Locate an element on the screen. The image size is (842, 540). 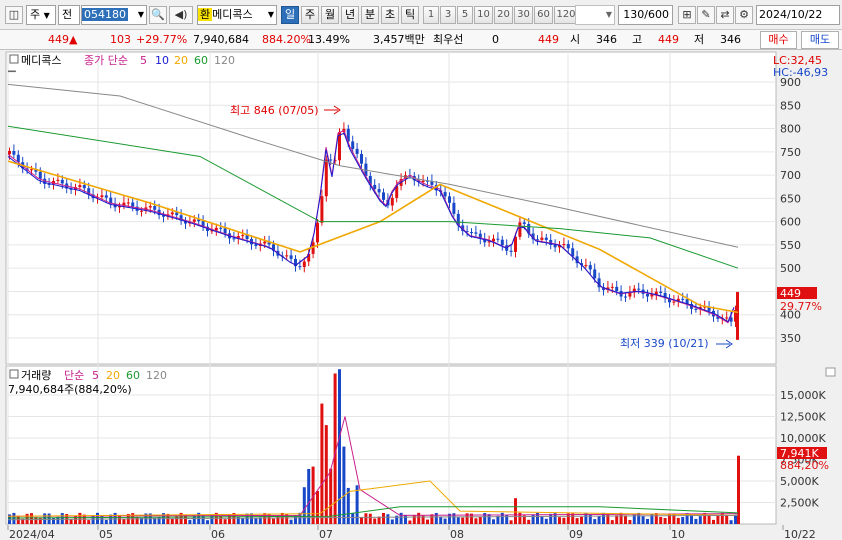
code-value: 054180 is located at coordinates (105, 14).